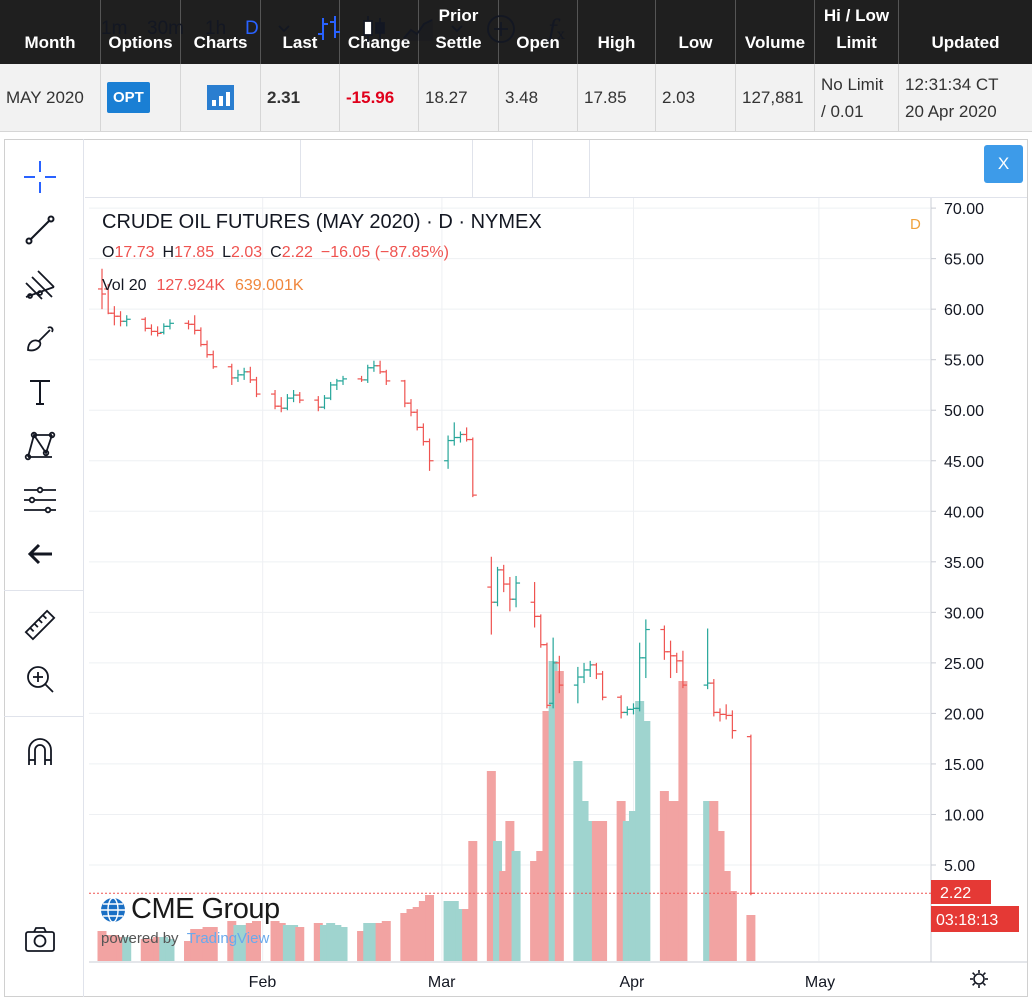  What do you see at coordinates (329, 28) in the screenshot?
I see `bars-style-icon` at bounding box center [329, 28].